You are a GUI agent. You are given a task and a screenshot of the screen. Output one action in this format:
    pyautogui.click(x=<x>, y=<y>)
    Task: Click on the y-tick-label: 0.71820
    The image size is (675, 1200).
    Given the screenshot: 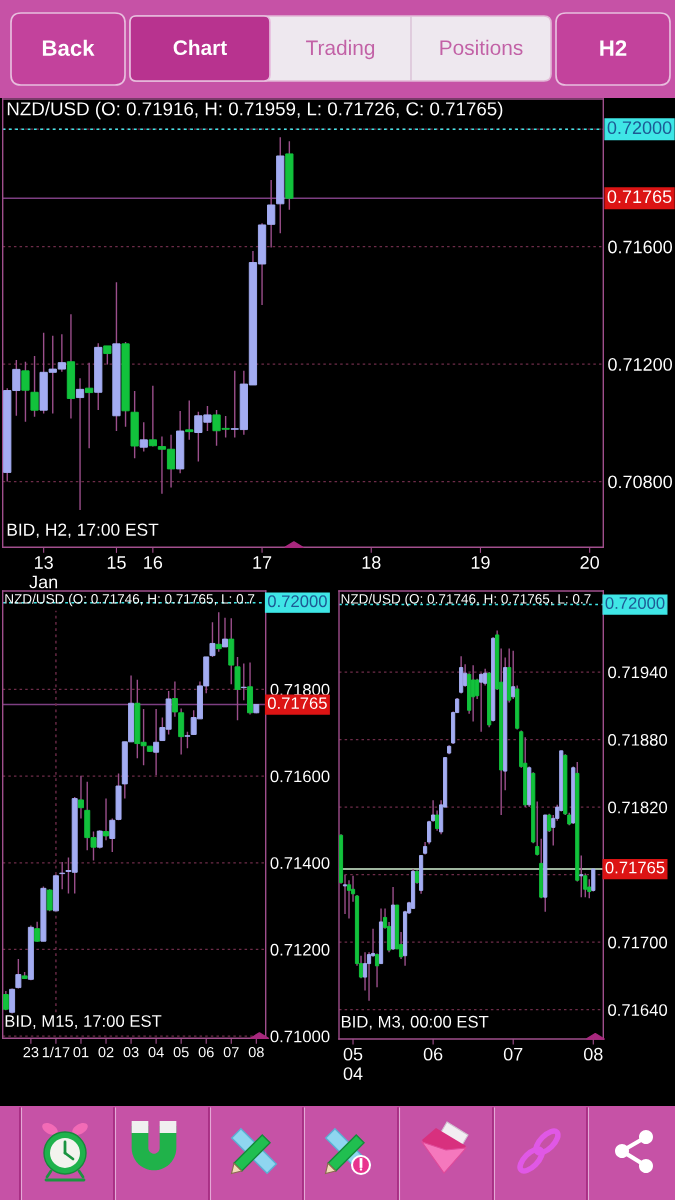 What is the action you would take?
    pyautogui.click(x=638, y=807)
    